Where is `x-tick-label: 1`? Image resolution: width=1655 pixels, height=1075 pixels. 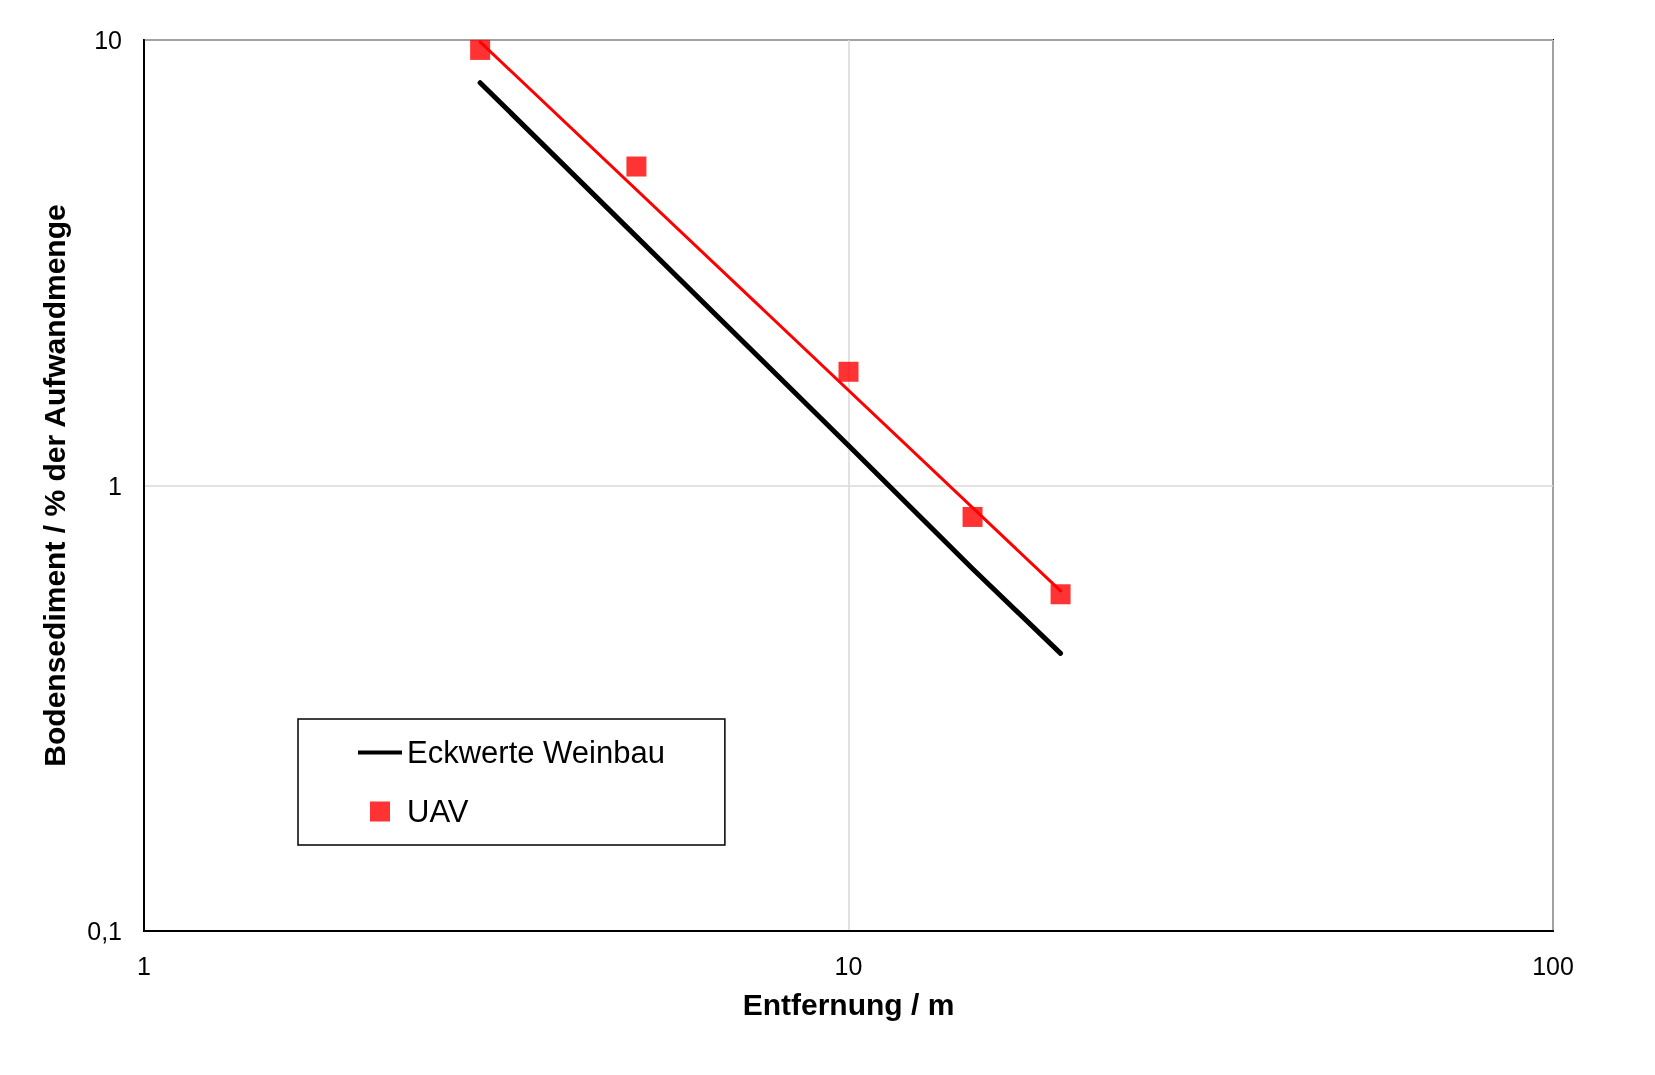
x-tick-label: 1 is located at coordinates (144, 965).